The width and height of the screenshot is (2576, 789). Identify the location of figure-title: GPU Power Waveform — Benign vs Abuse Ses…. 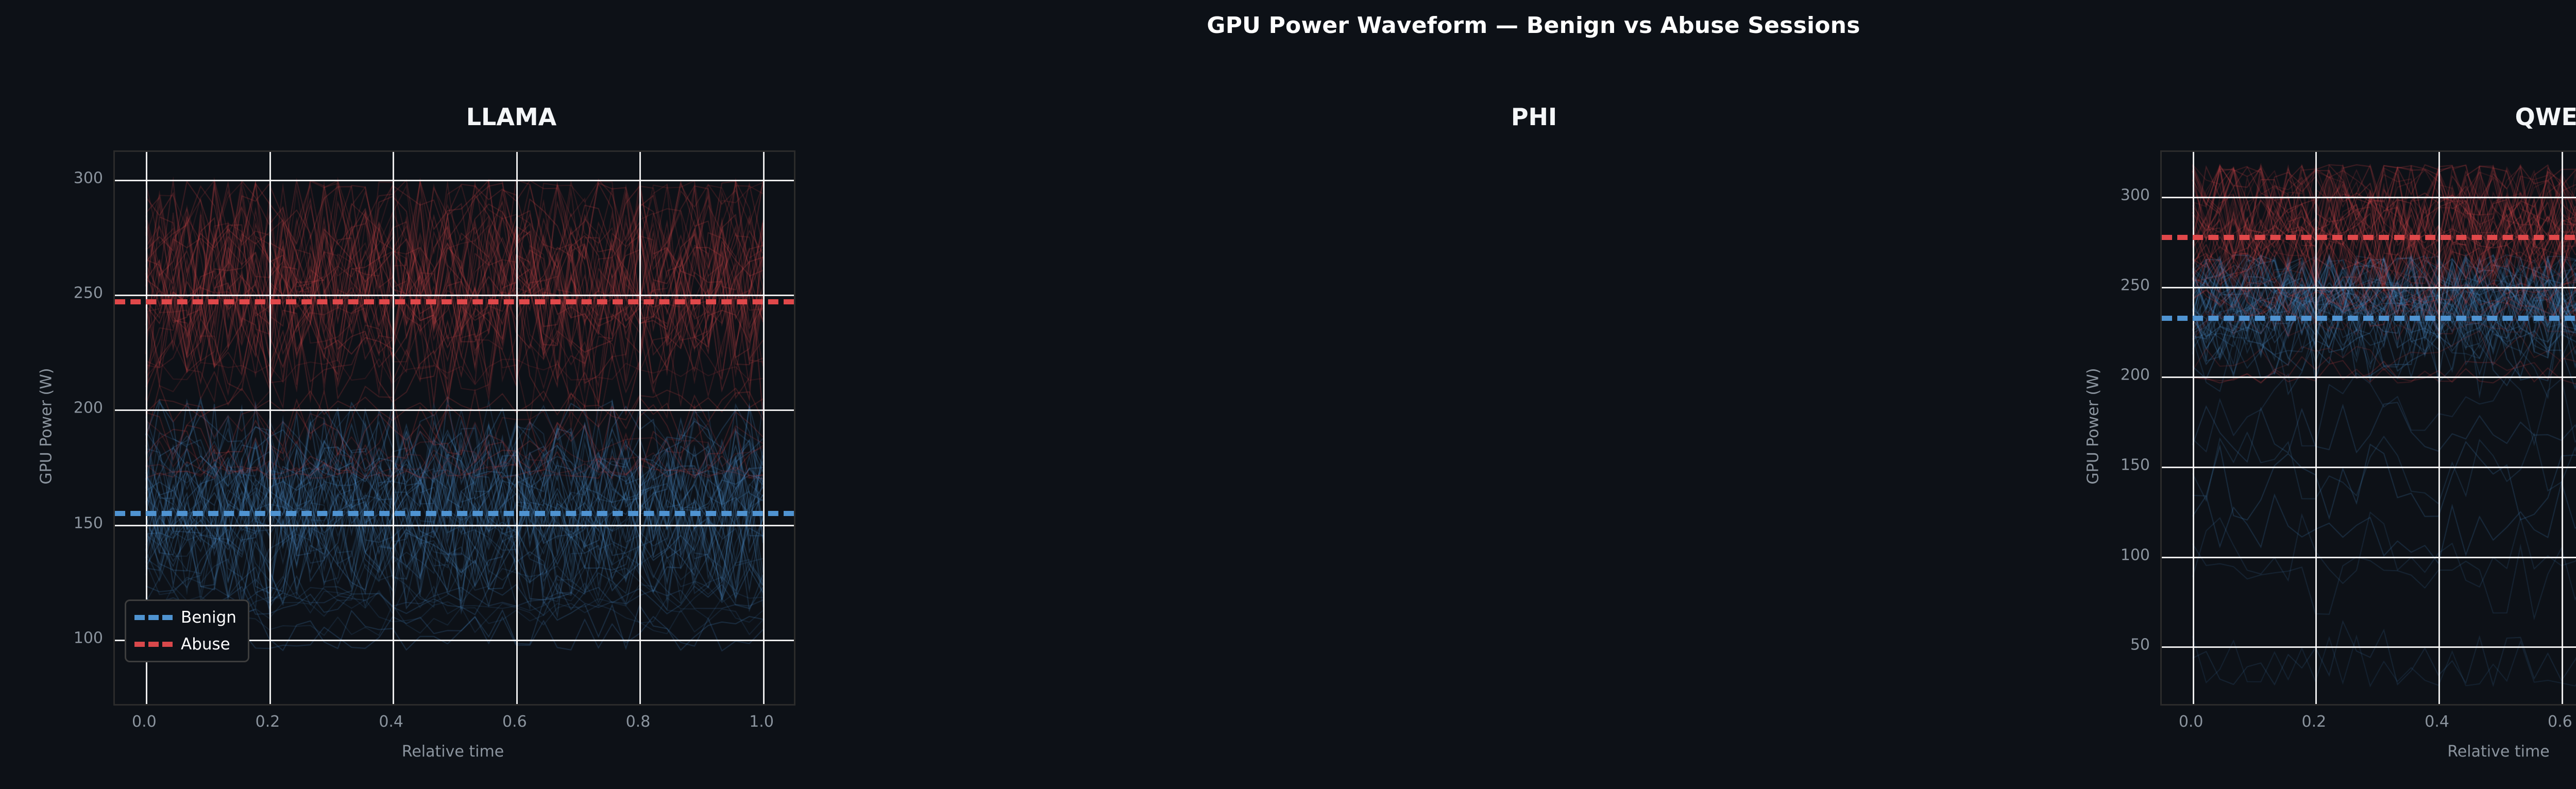
(1533, 26).